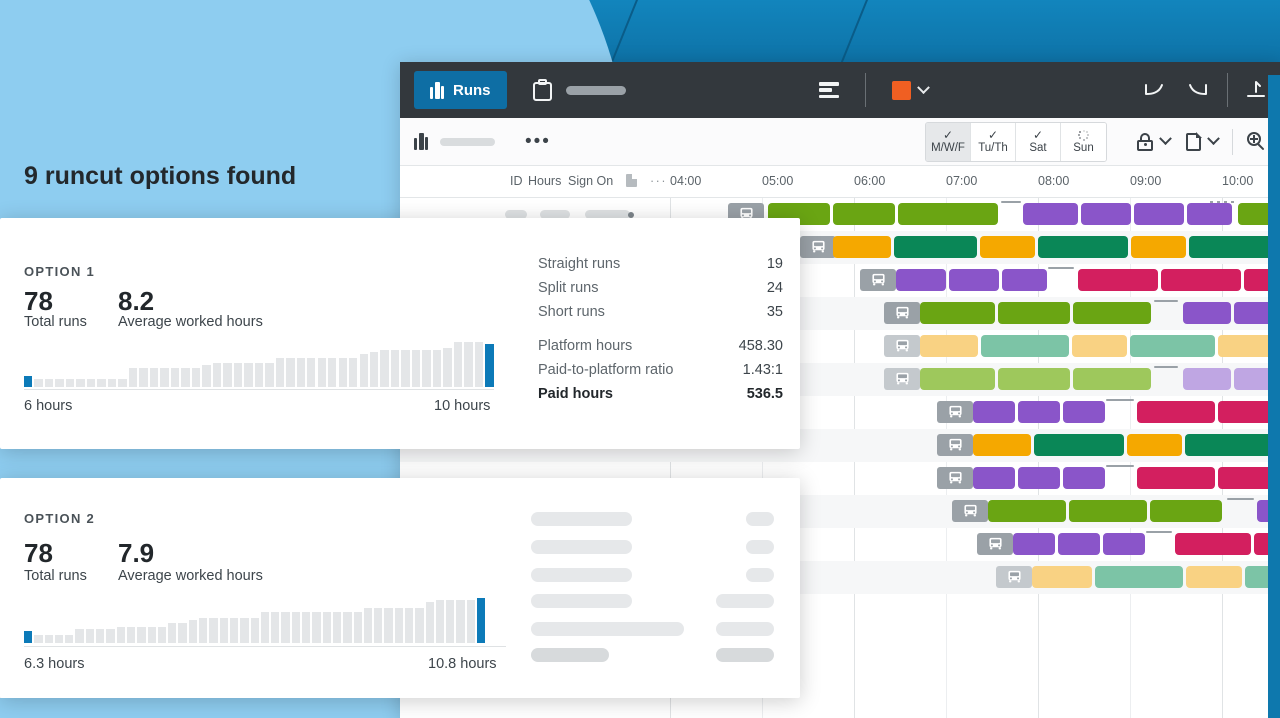  I want to click on export-icon, so click(1256, 90).